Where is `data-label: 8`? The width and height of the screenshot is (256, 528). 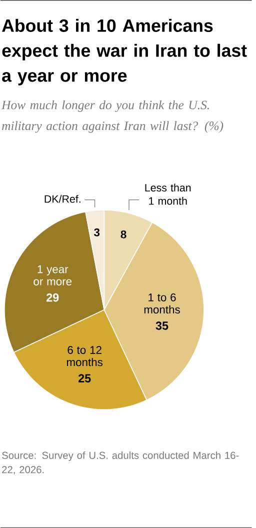
data-label: 8 is located at coordinates (123, 234).